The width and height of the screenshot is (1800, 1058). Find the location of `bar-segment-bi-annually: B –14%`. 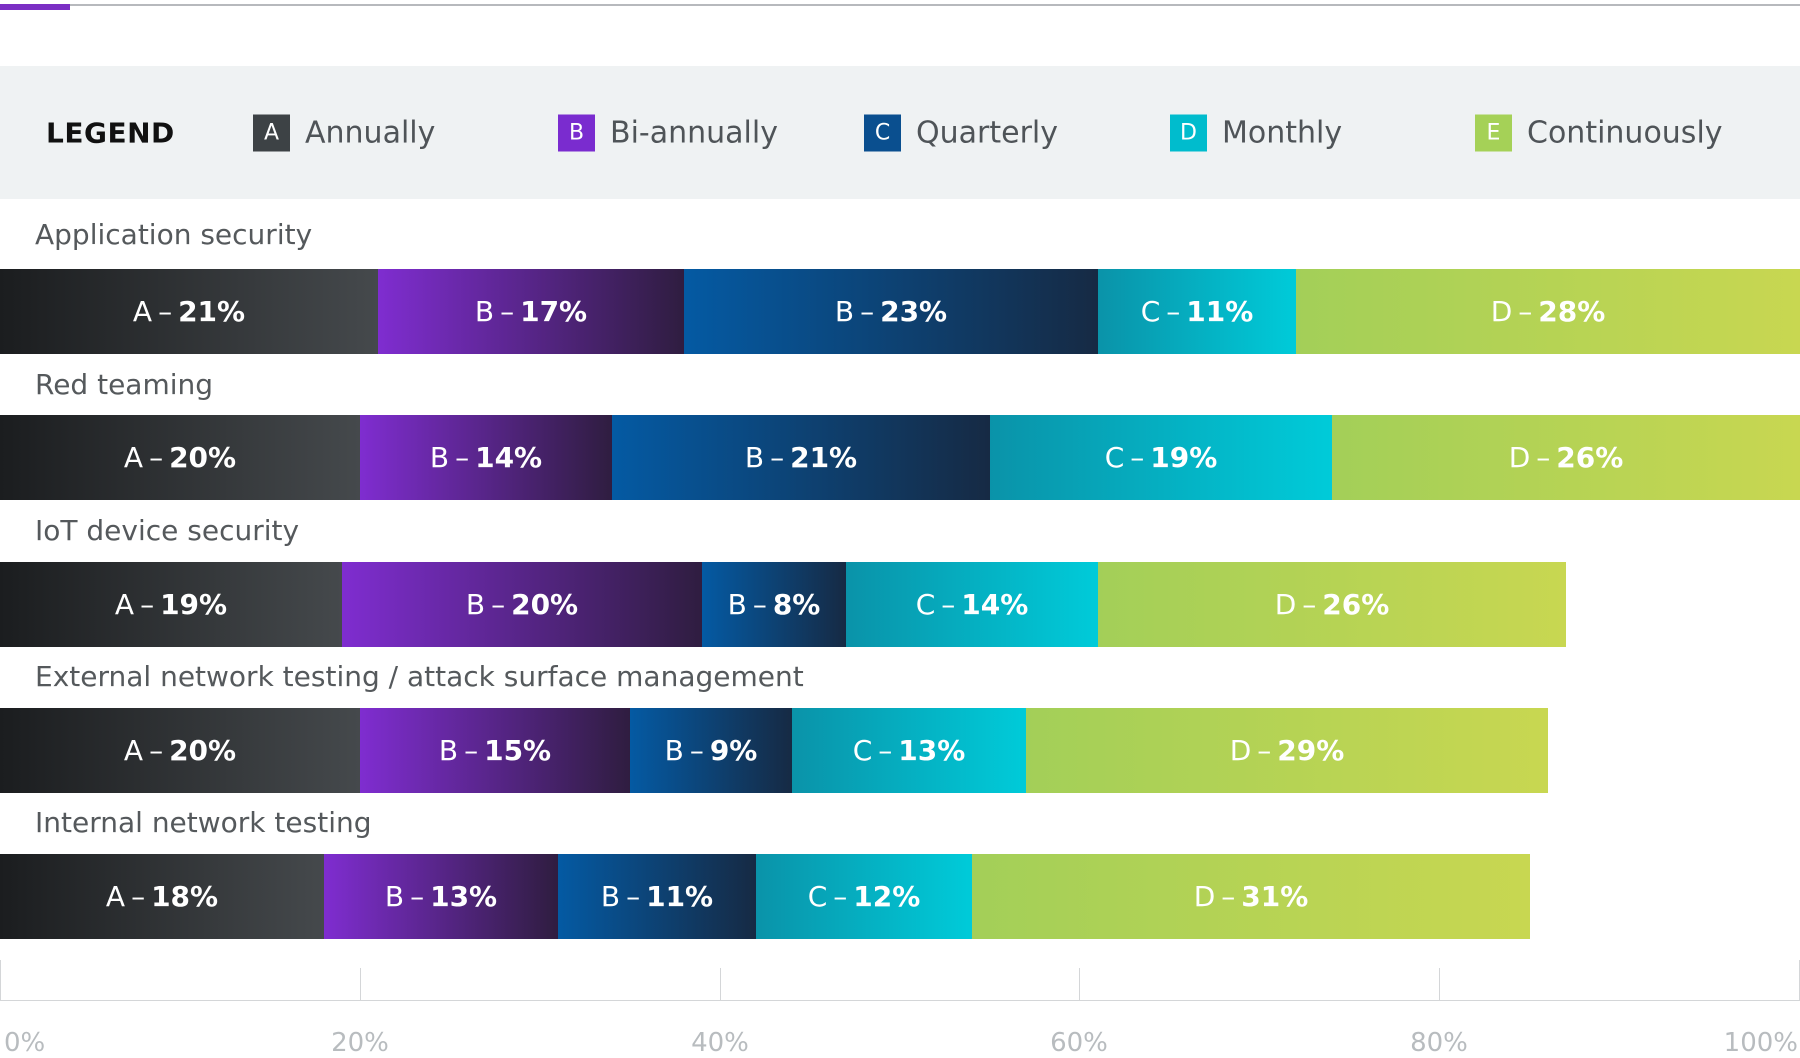

bar-segment-bi-annually: B –14% is located at coordinates (486, 457).